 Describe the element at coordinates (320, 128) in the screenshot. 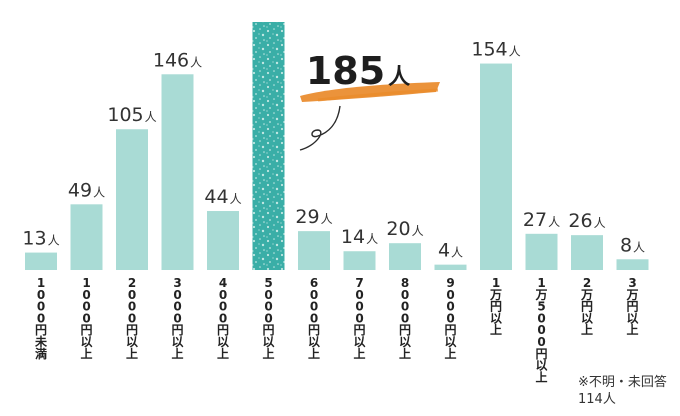

I see `pointer-line` at that location.